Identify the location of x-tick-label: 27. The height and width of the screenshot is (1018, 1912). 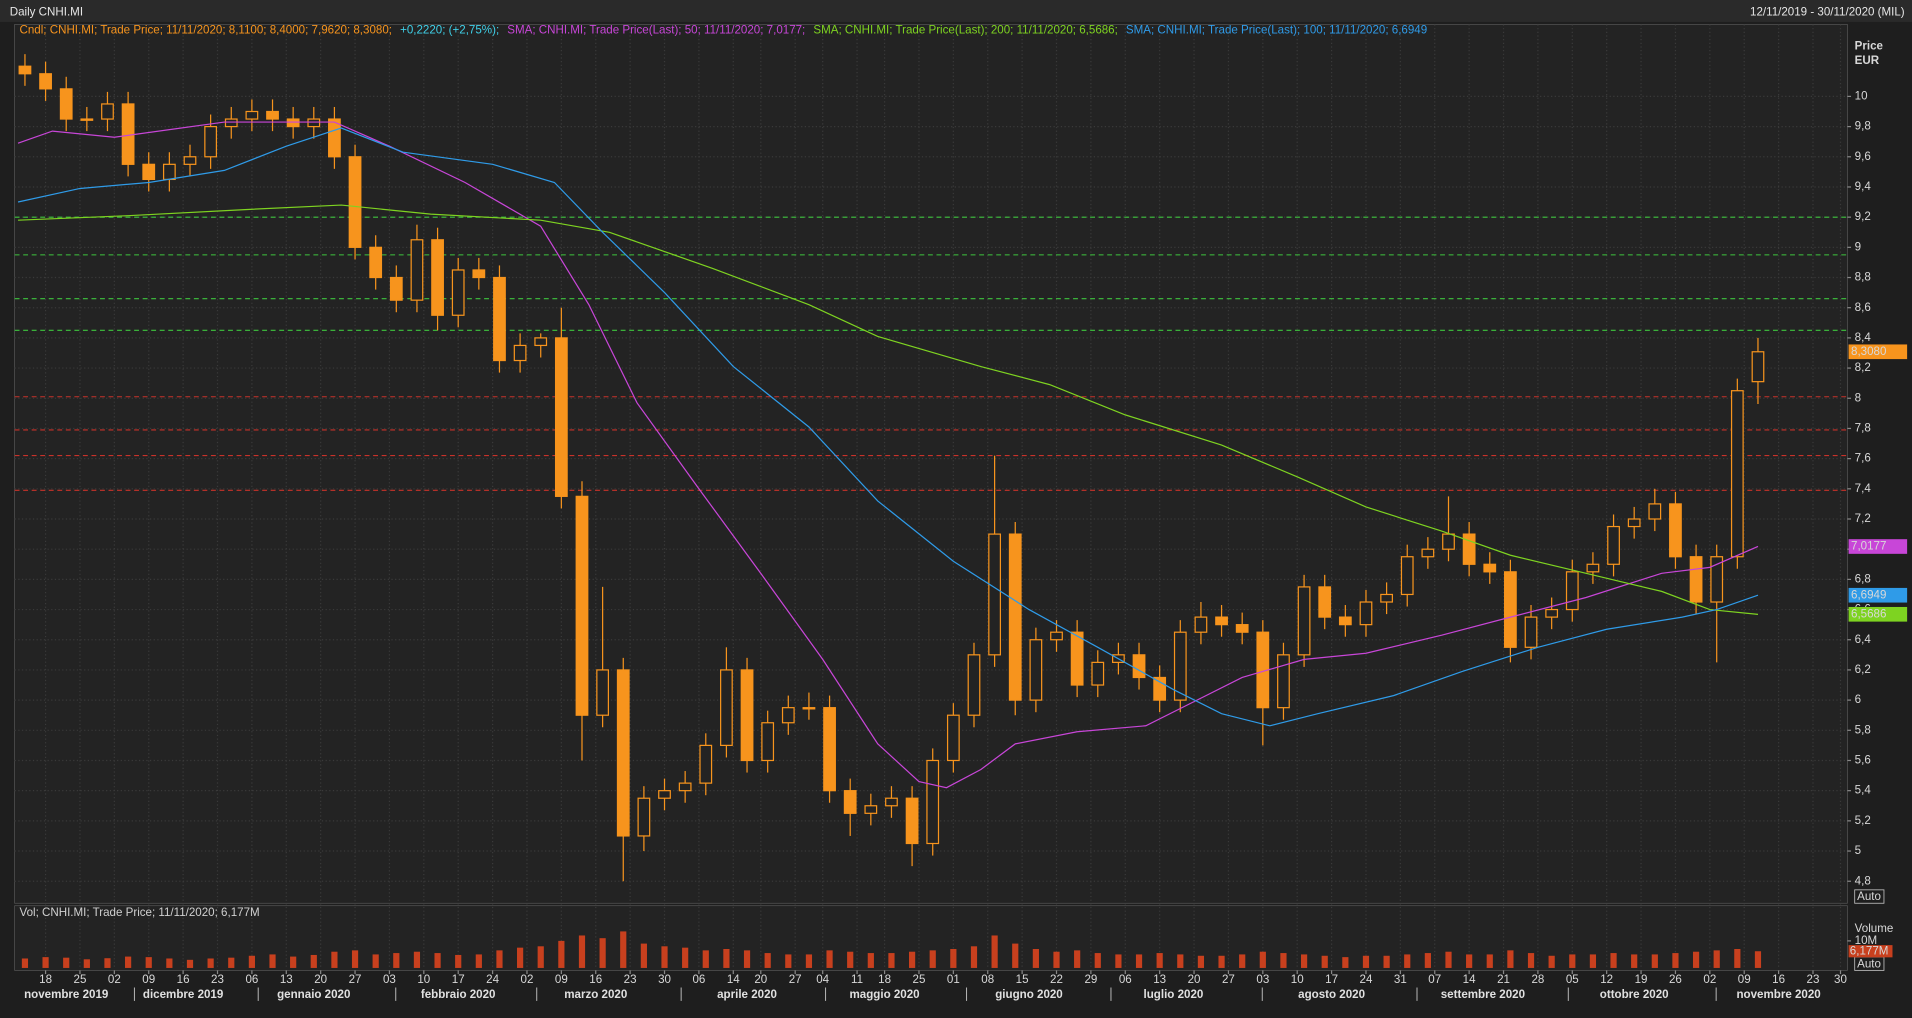
(355, 980).